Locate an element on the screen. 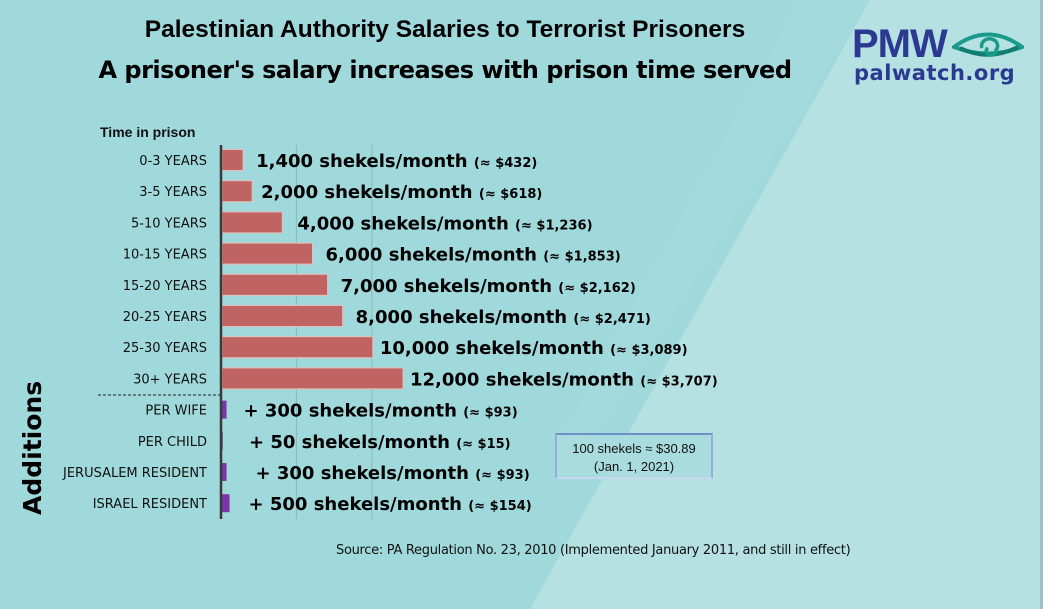 The height and width of the screenshot is (609, 1043). value-label: 2,000 shekels/month (≈ $618) is located at coordinates (401, 192).